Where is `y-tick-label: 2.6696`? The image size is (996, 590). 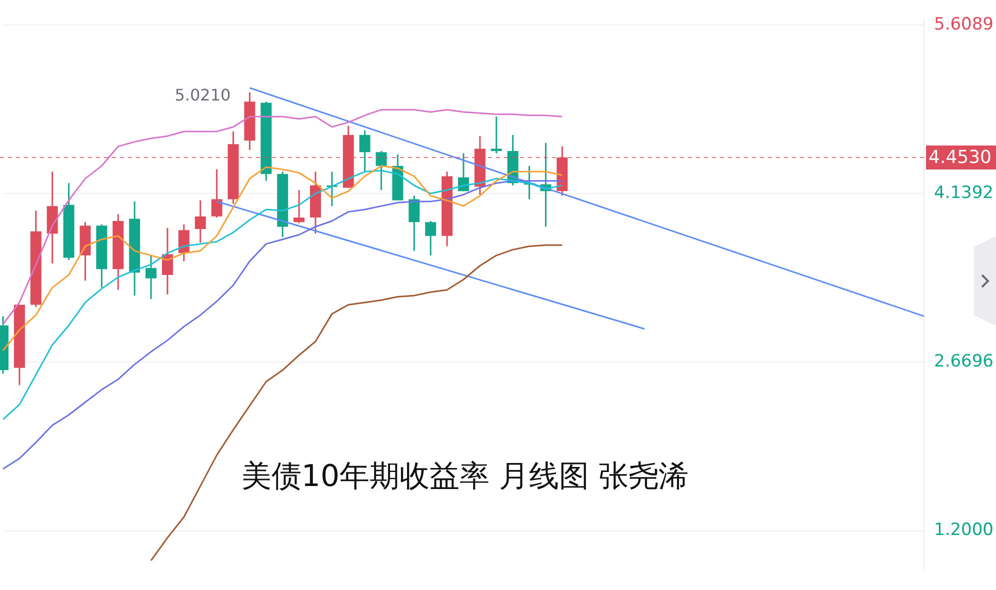
y-tick-label: 2.6696 is located at coordinates (964, 362).